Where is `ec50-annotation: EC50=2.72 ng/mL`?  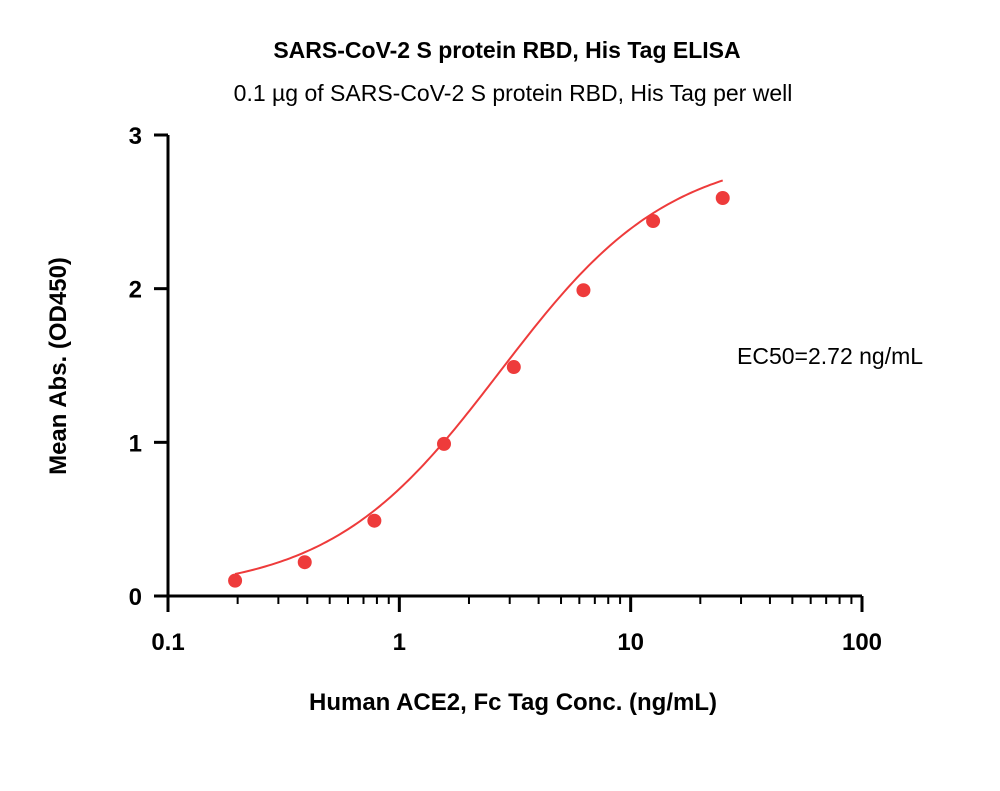 ec50-annotation: EC50=2.72 ng/mL is located at coordinates (830, 356).